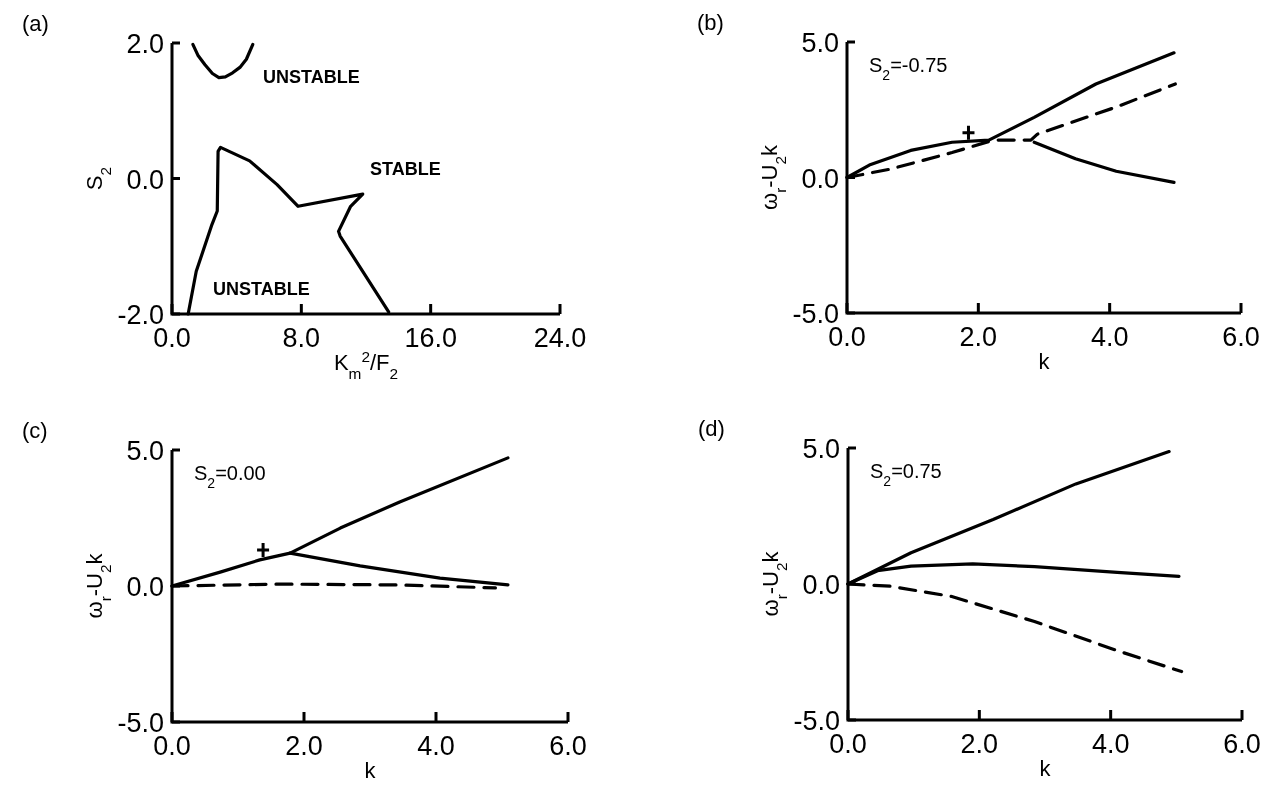 The image size is (1269, 792). What do you see at coordinates (35, 430) in the screenshot?
I see `chart-title: (c)` at bounding box center [35, 430].